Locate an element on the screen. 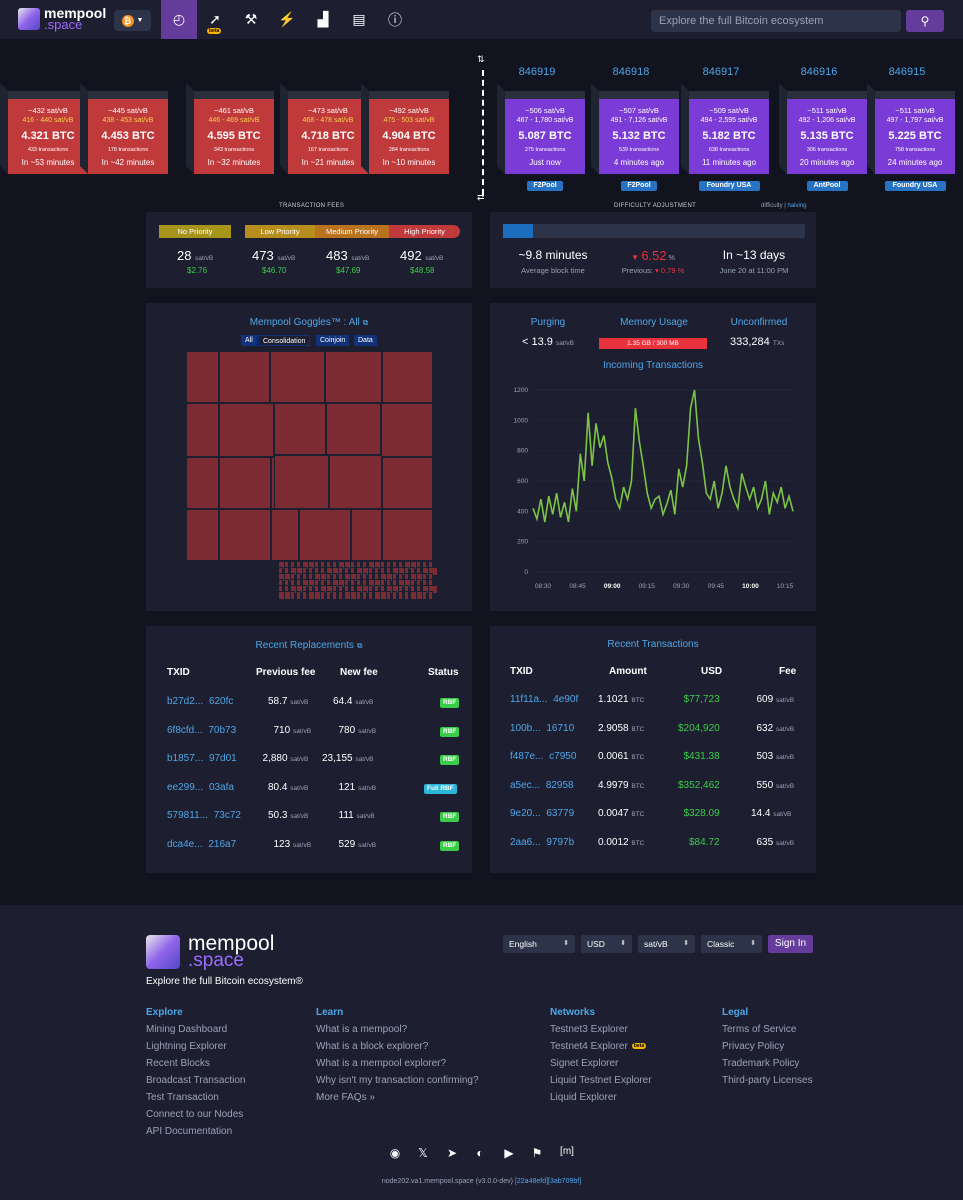 This screenshot has height=1200, width=963. matrix-icon: [m] is located at coordinates (567, 1151).